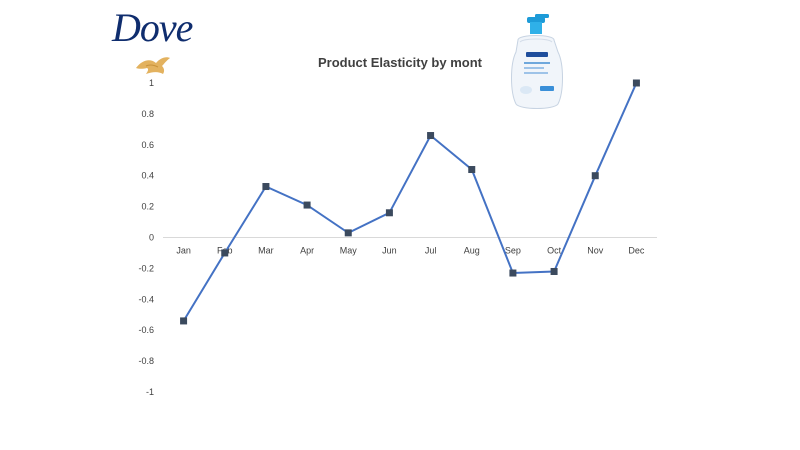 The width and height of the screenshot is (800, 450). Describe the element at coordinates (146, 237) in the screenshot. I see `y-axis-tick-labels: 1 0.8 0.6 0.4 0.2 0 -0.2 -0.4 -0.6 -0.8 -1` at that location.